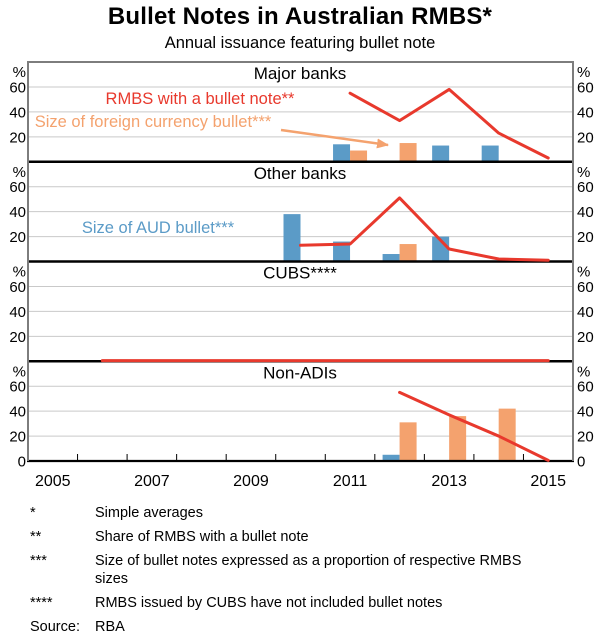  What do you see at coordinates (158, 228) in the screenshot?
I see `annotation-label-blue: Size of AUD bullet***` at bounding box center [158, 228].